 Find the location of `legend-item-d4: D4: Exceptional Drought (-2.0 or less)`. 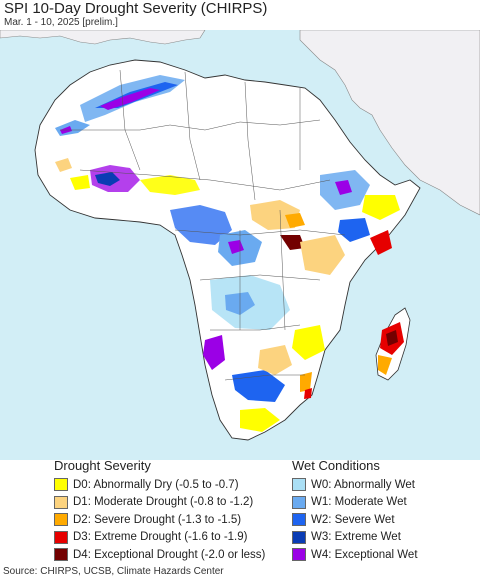

legend-item-d4: D4: Exceptional Drought (-2.0 or less) is located at coordinates (159, 555).